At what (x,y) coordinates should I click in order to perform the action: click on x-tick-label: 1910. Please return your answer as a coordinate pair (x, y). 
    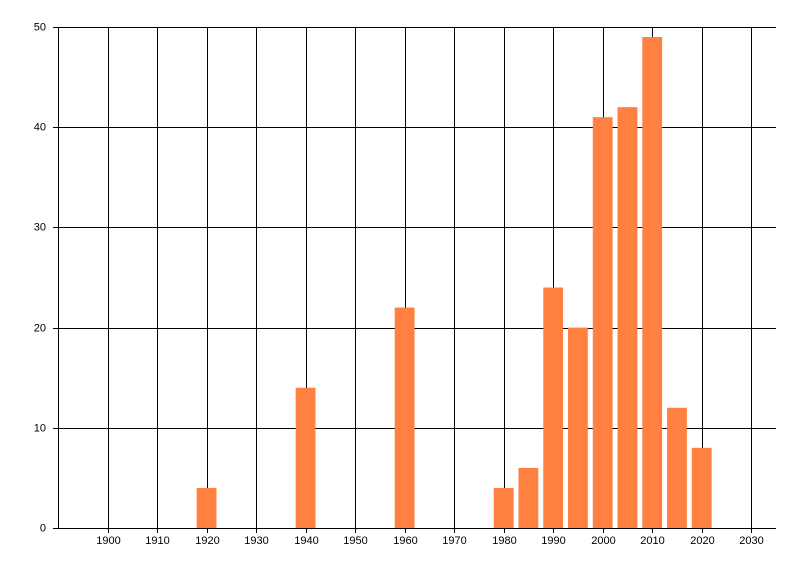
    Looking at the image, I should click on (157, 541).